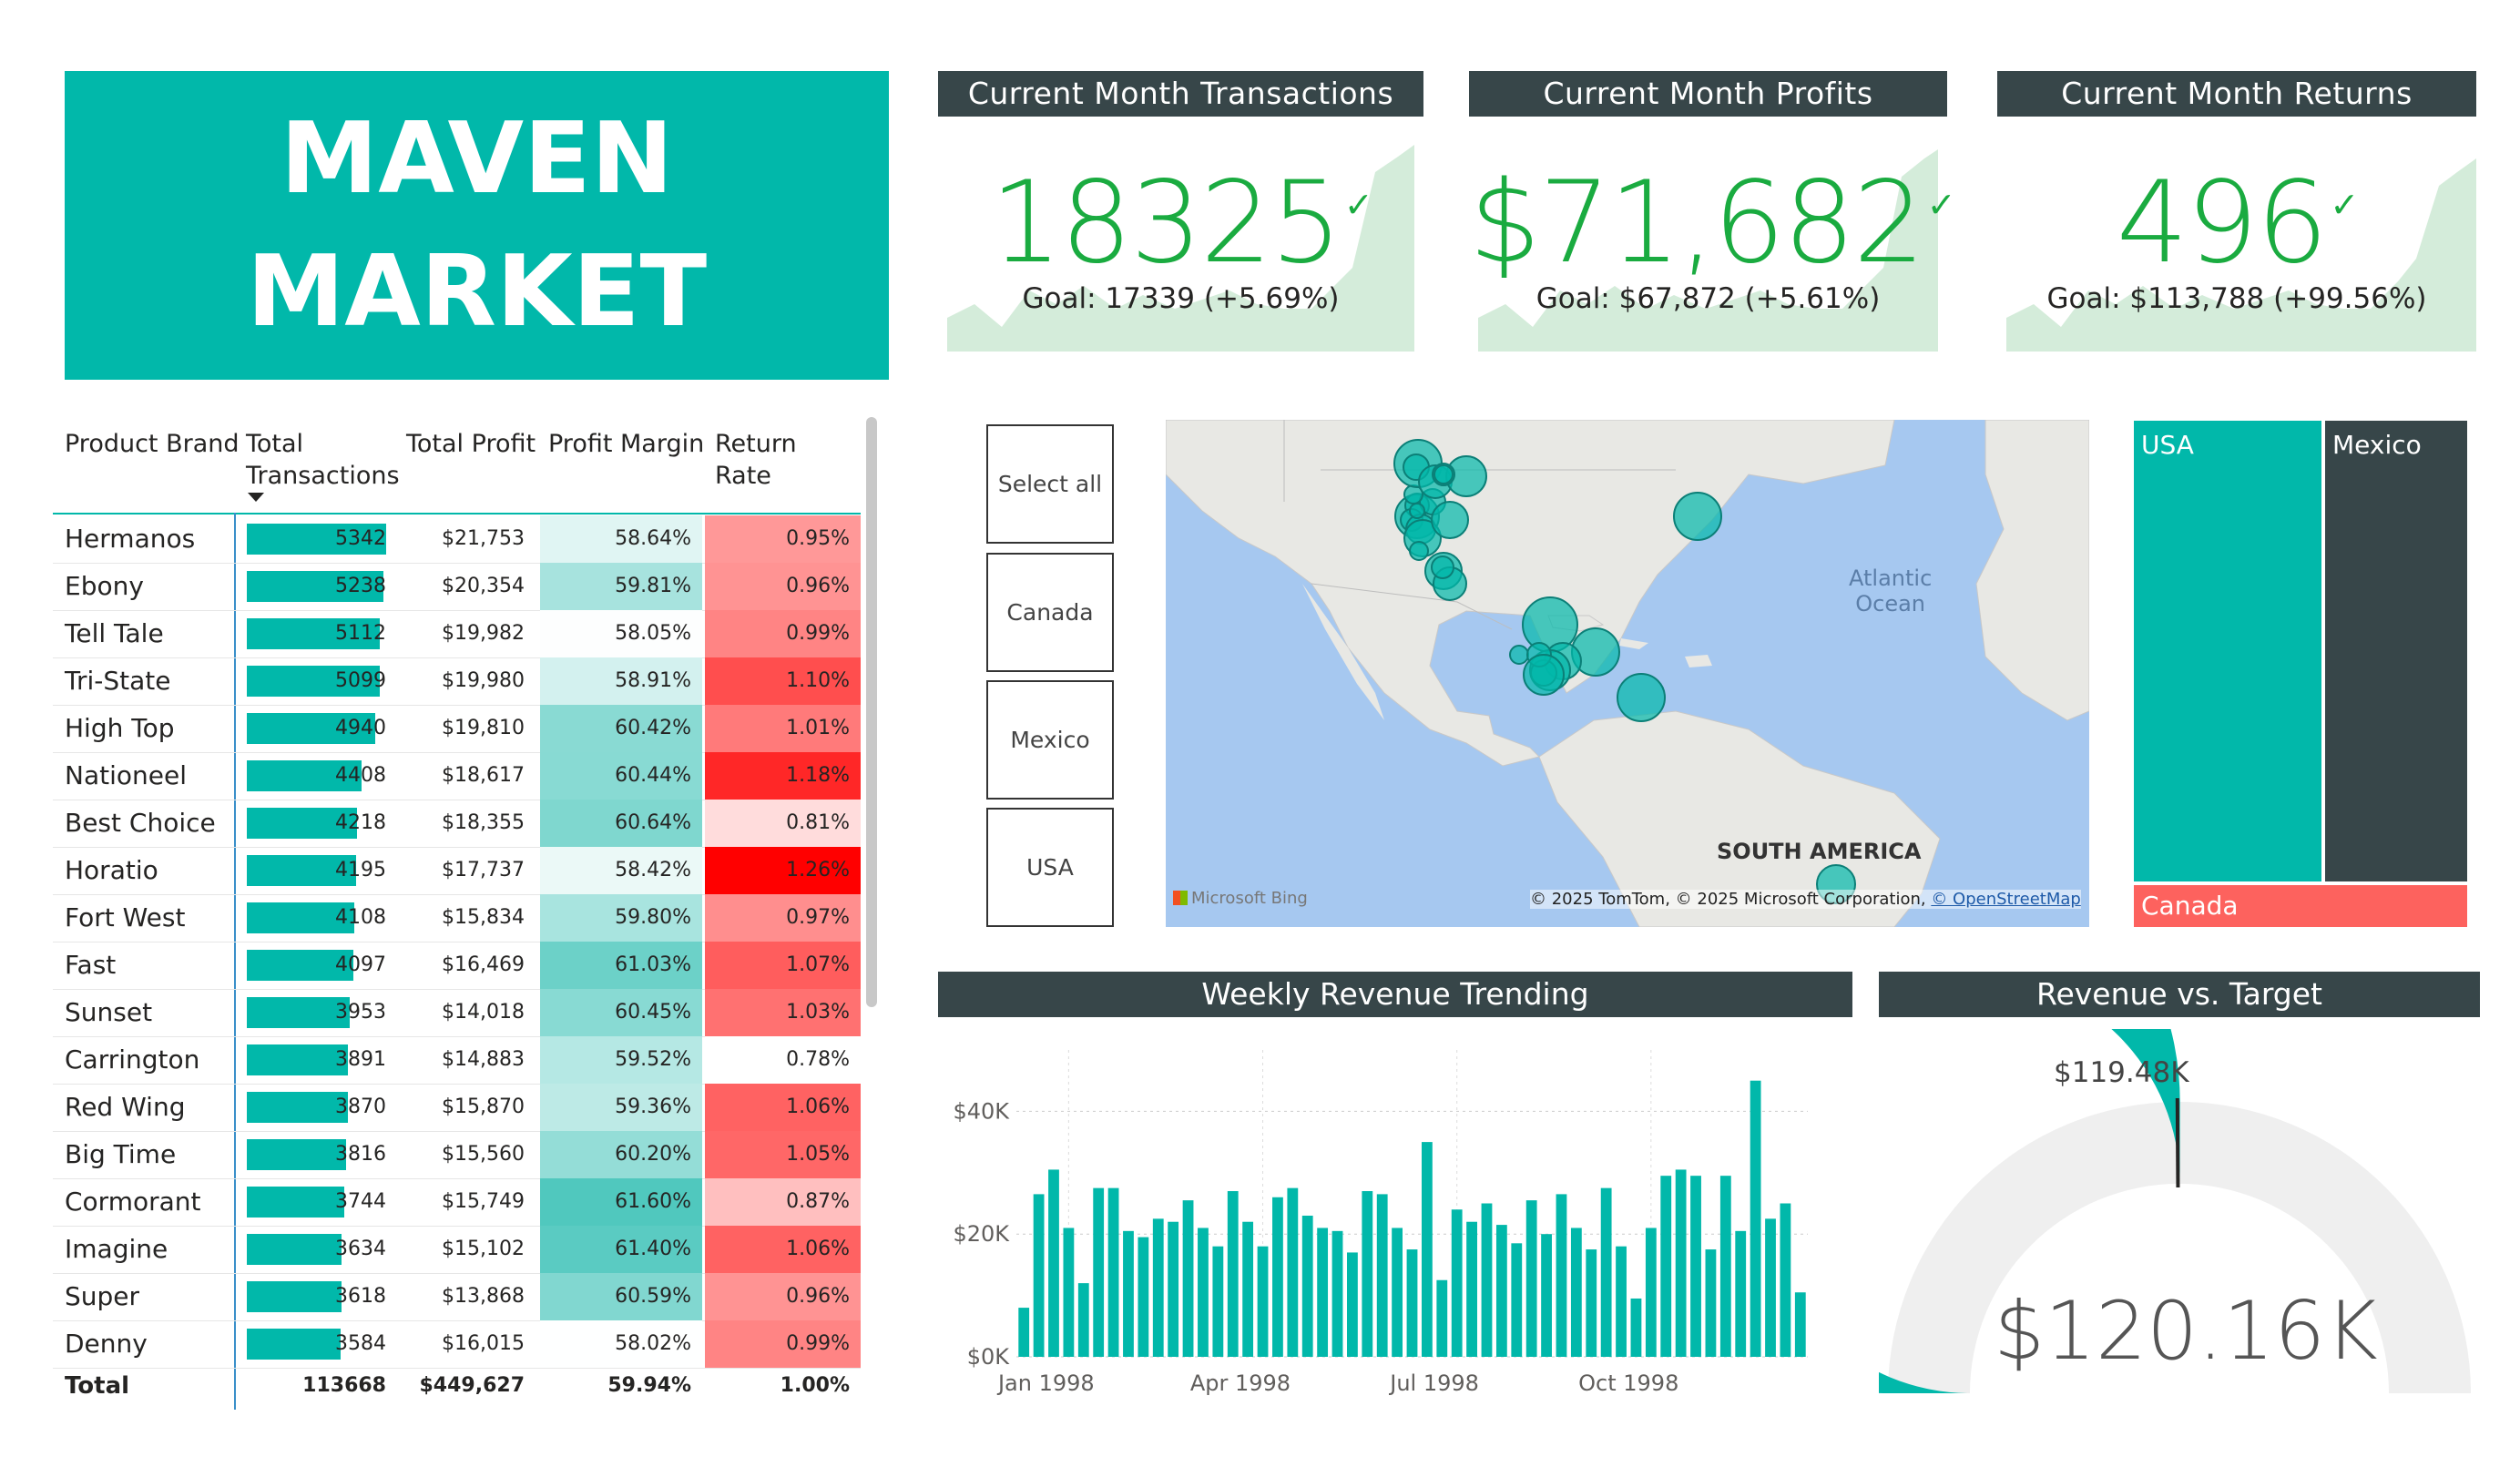 The image size is (2520, 1457). Describe the element at coordinates (2300, 906) in the screenshot. I see `treemap-tile-canada: Canada` at that location.